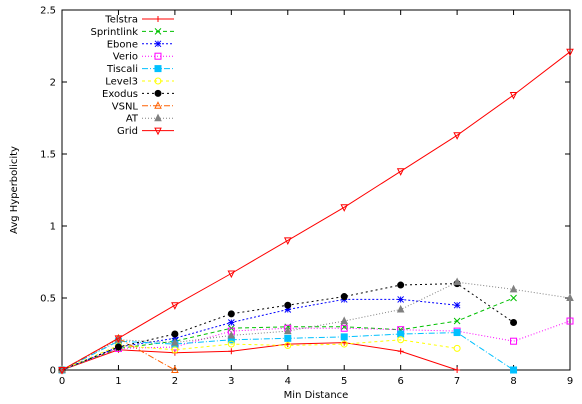 The image size is (582, 404). Describe the element at coordinates (53, 83) in the screenshot. I see `y-tick-label: 2` at that location.